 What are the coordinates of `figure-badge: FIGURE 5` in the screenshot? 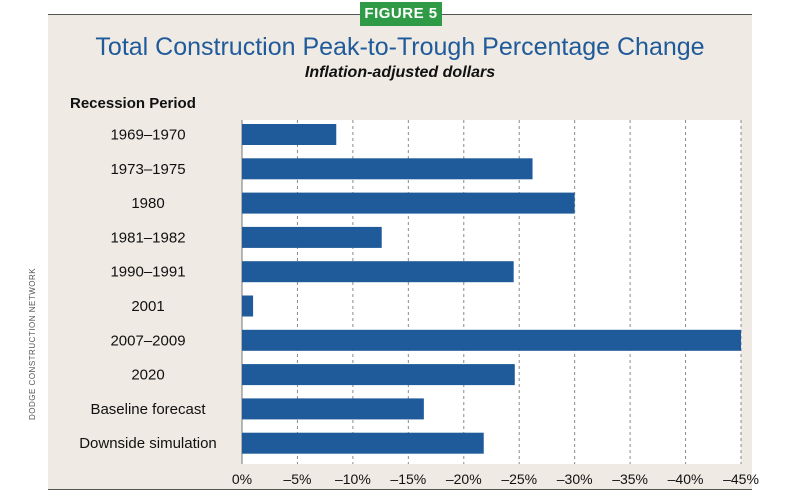 It's located at (401, 14).